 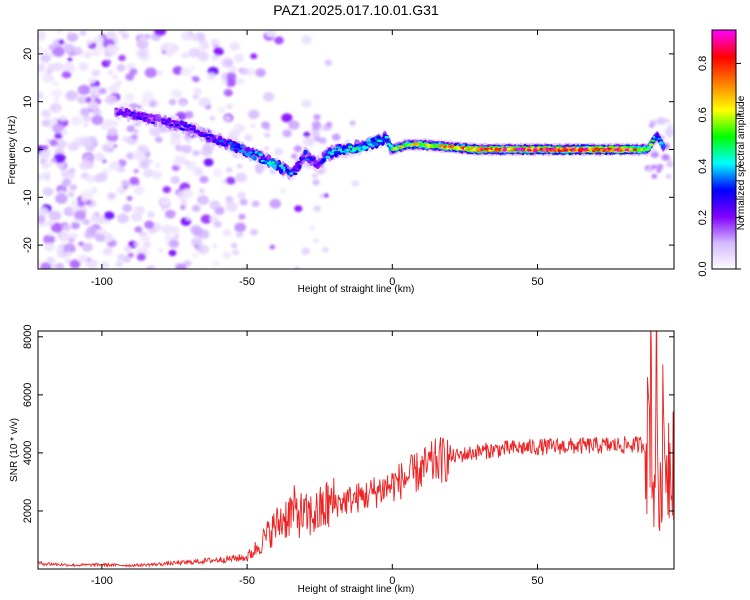 I want to click on spectrogram-x-tick-label: 0, so click(x=392, y=282).